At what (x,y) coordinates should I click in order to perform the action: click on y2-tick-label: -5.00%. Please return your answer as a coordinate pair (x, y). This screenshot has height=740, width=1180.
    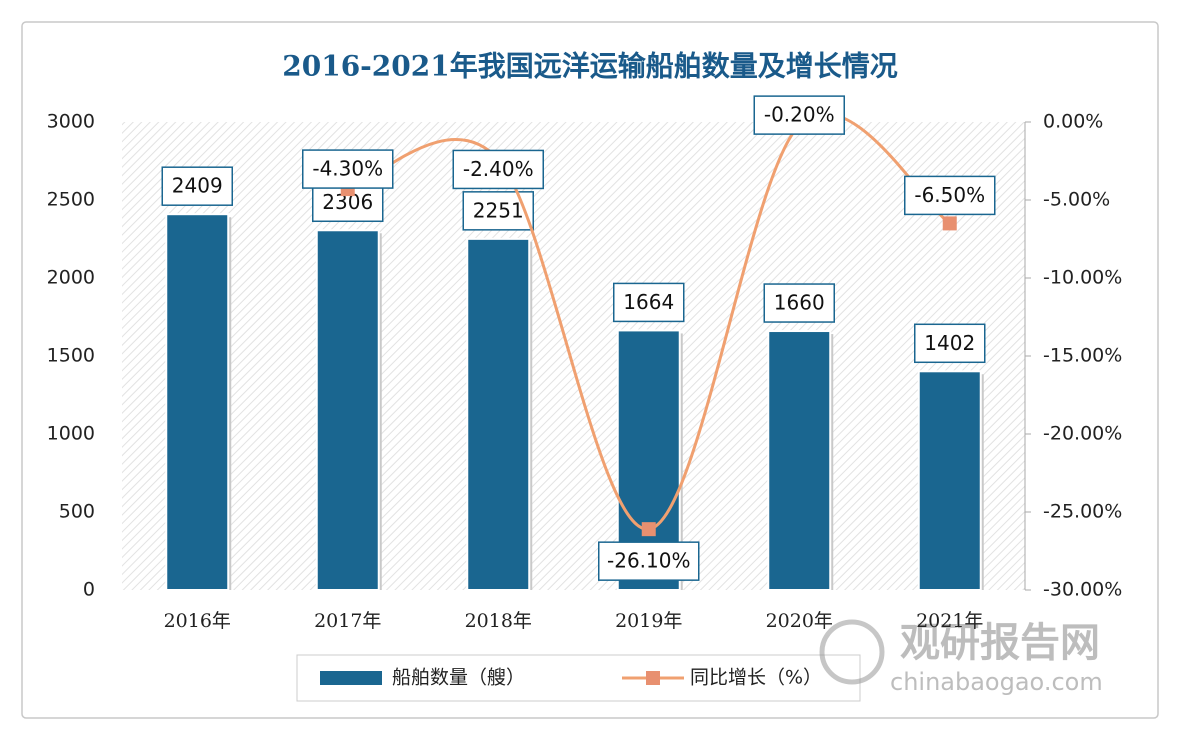
    Looking at the image, I should click on (1076, 200).